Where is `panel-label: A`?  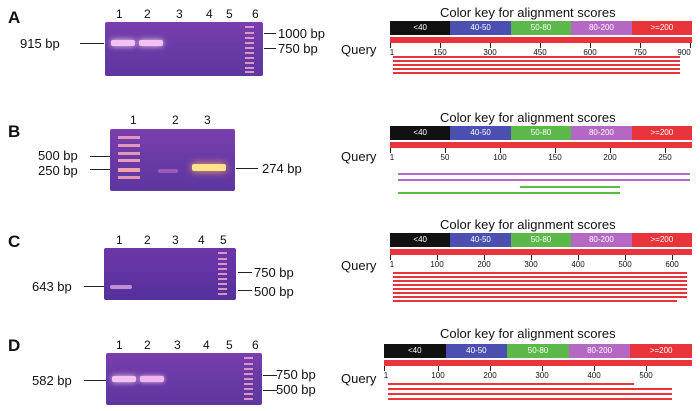 panel-label: A is located at coordinates (14, 17).